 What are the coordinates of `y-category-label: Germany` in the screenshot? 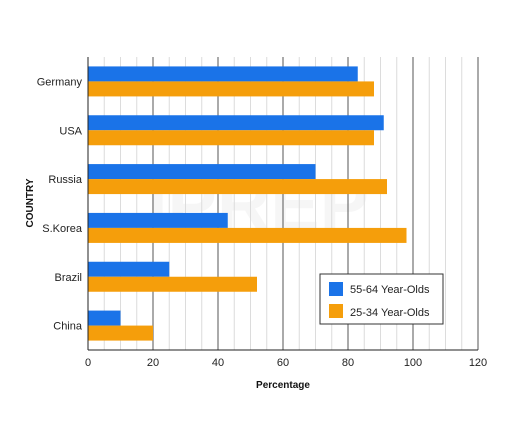 It's located at (60, 82).